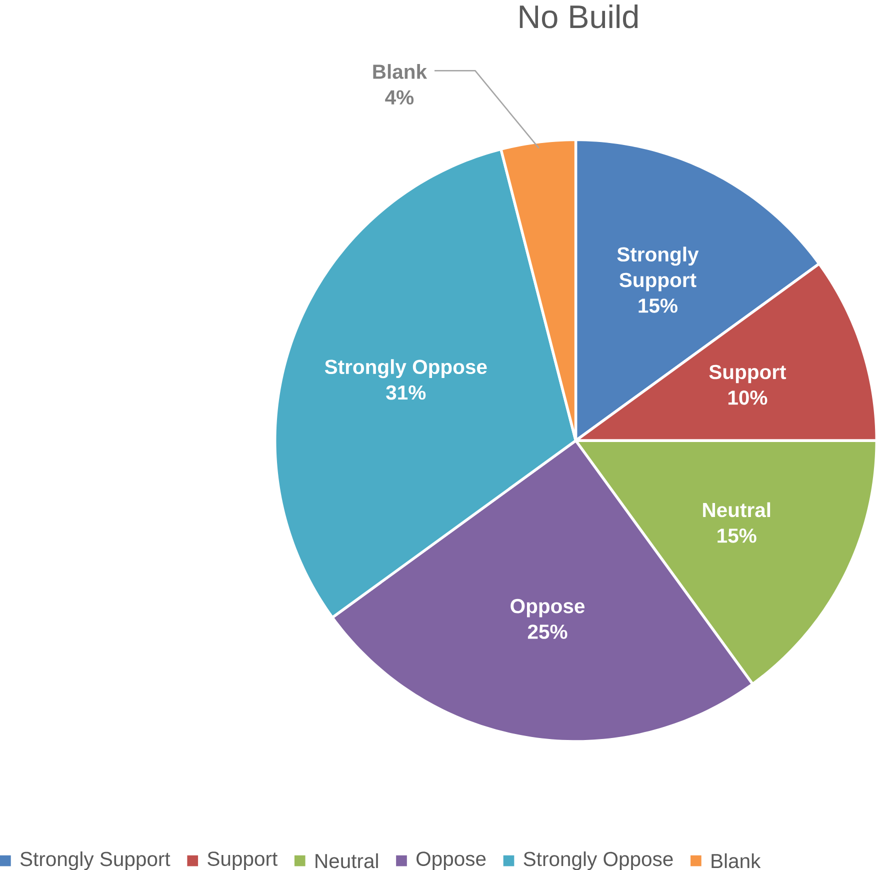 This screenshot has height=870, width=878. Describe the element at coordinates (347, 860) in the screenshot. I see `legend-label: Neutral` at that location.